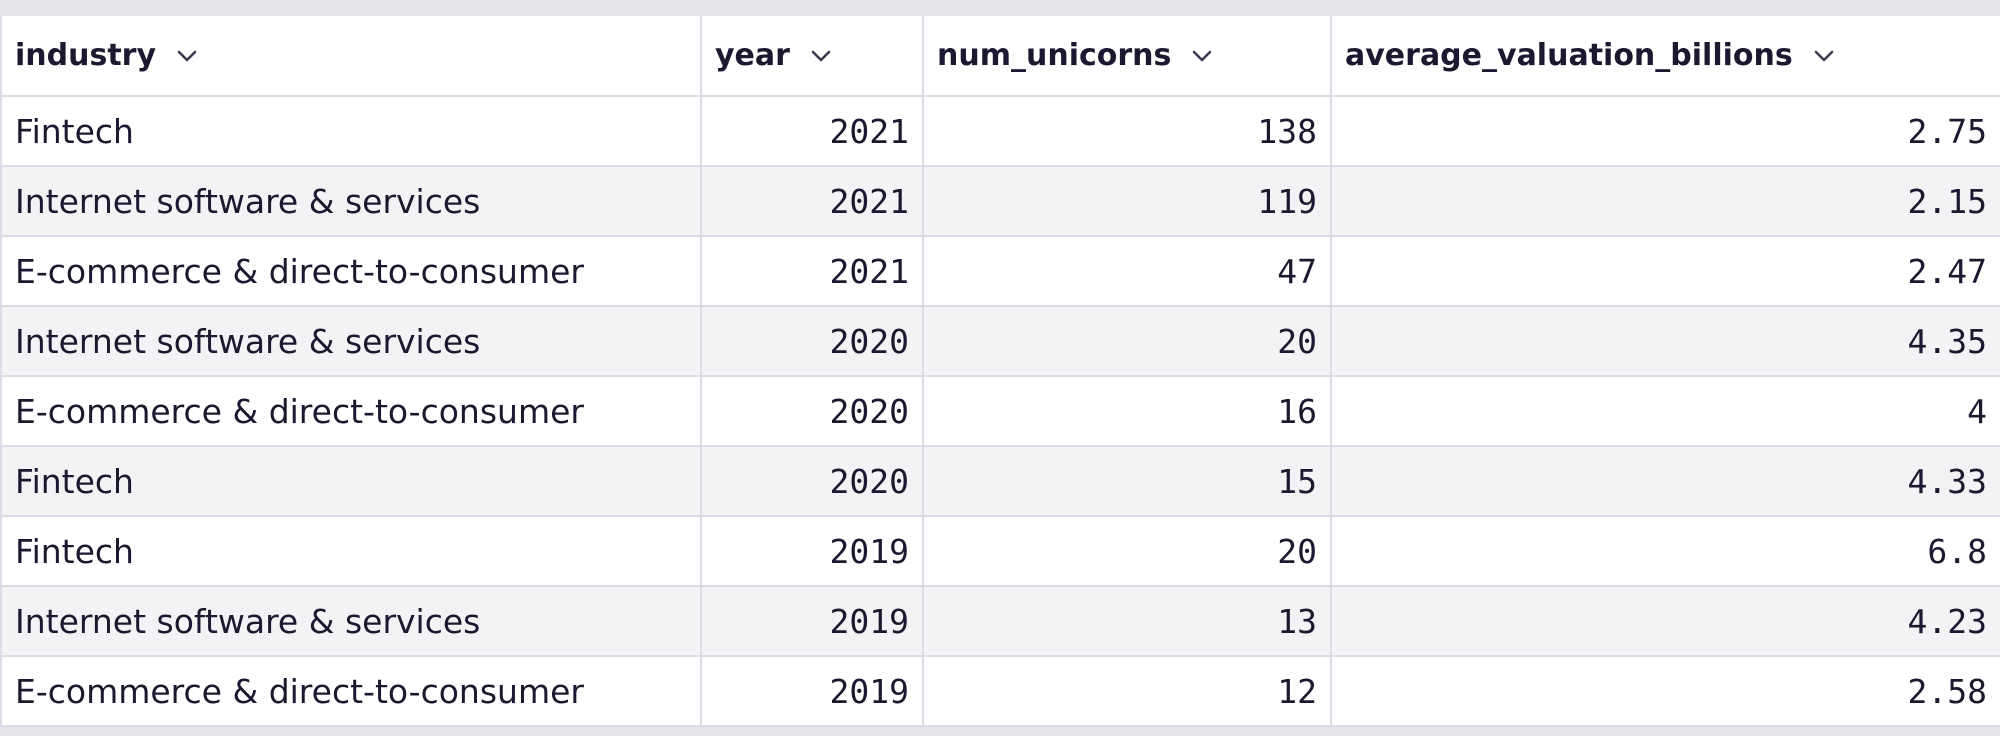 The width and height of the screenshot is (2000, 736). Describe the element at coordinates (1127, 271) in the screenshot. I see `cell-num-unicorns: 47` at that location.